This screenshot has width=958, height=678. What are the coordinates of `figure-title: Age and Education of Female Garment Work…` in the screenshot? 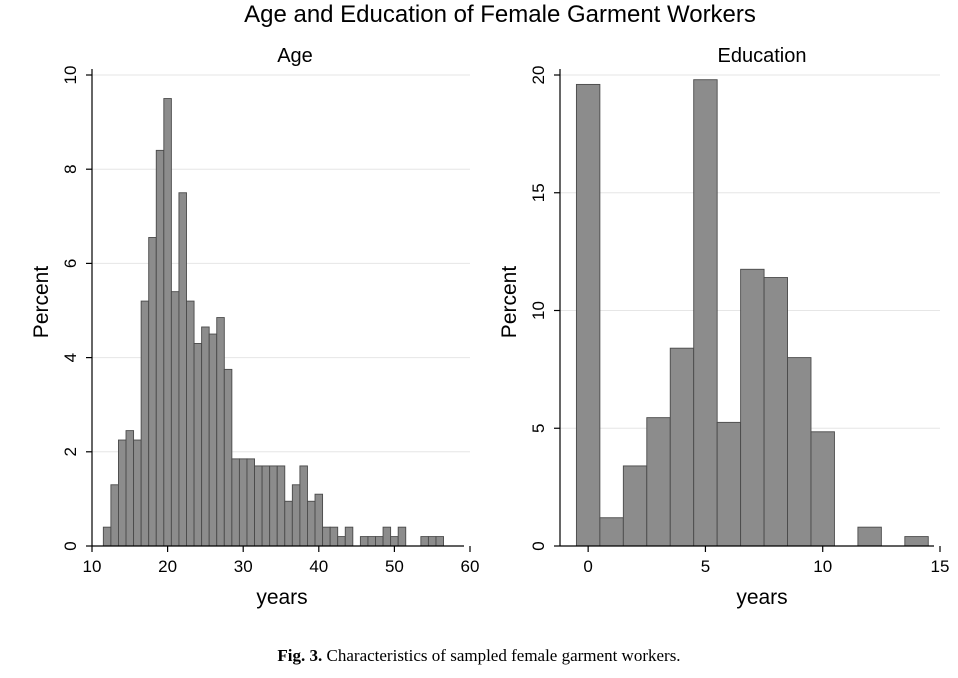 It's located at (500, 14).